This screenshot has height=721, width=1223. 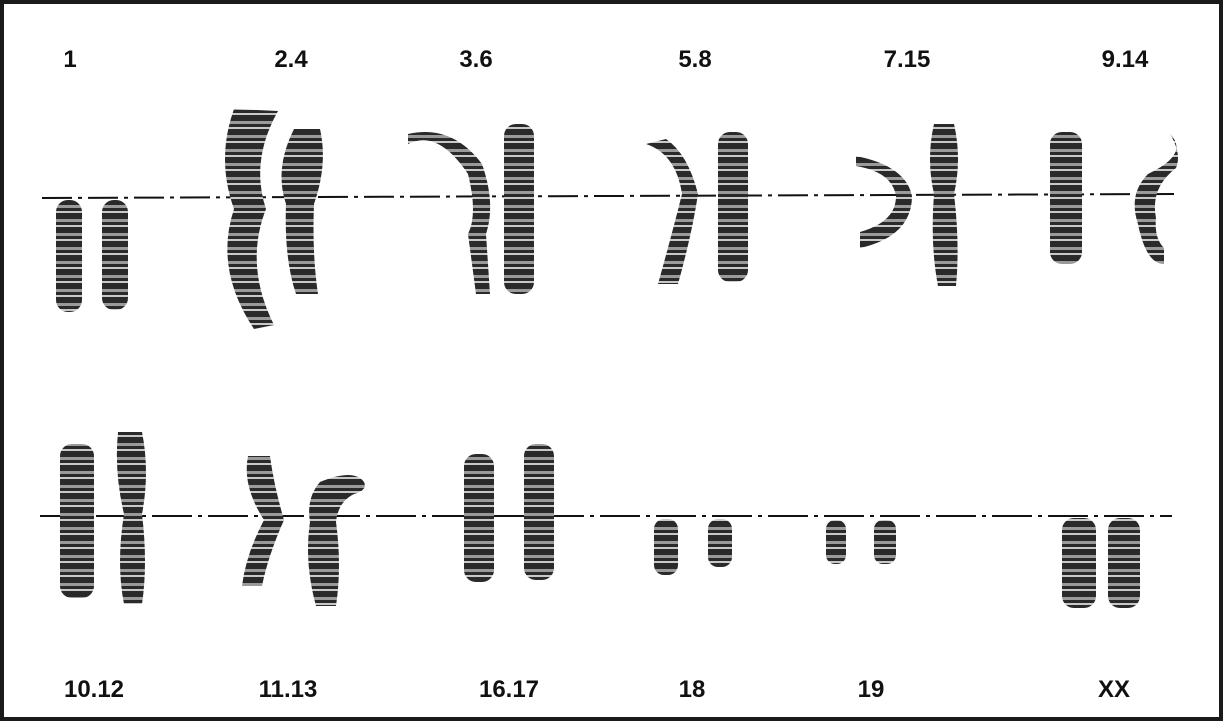 I want to click on chromosome-pair-xx, so click(x=1101, y=563).